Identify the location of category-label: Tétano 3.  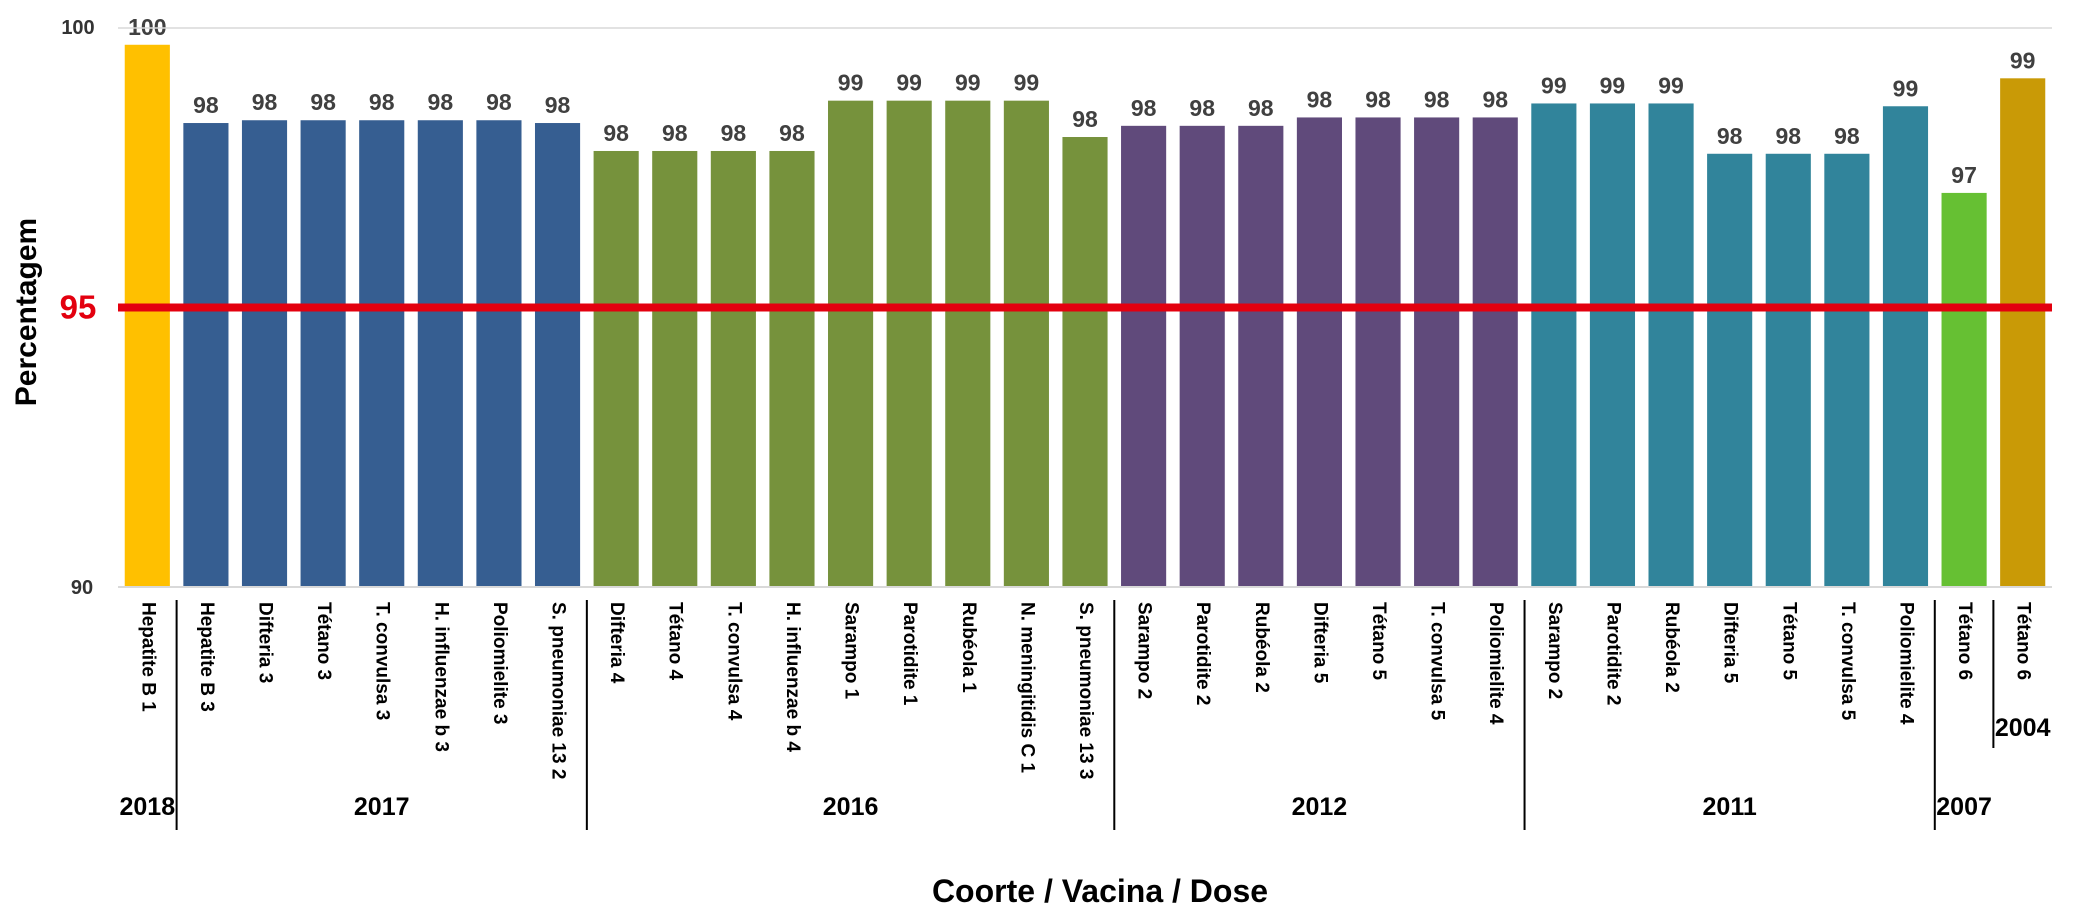
(323, 641).